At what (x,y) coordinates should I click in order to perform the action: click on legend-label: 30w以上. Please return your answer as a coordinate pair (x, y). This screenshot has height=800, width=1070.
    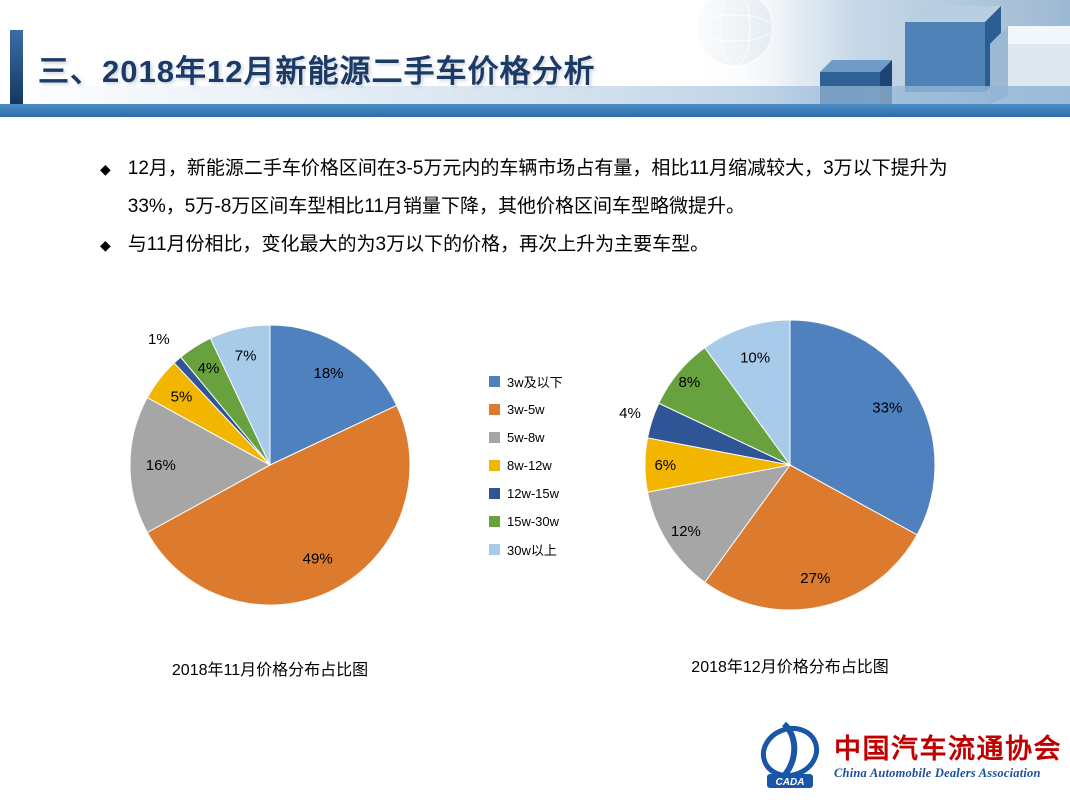
    Looking at the image, I should click on (532, 550).